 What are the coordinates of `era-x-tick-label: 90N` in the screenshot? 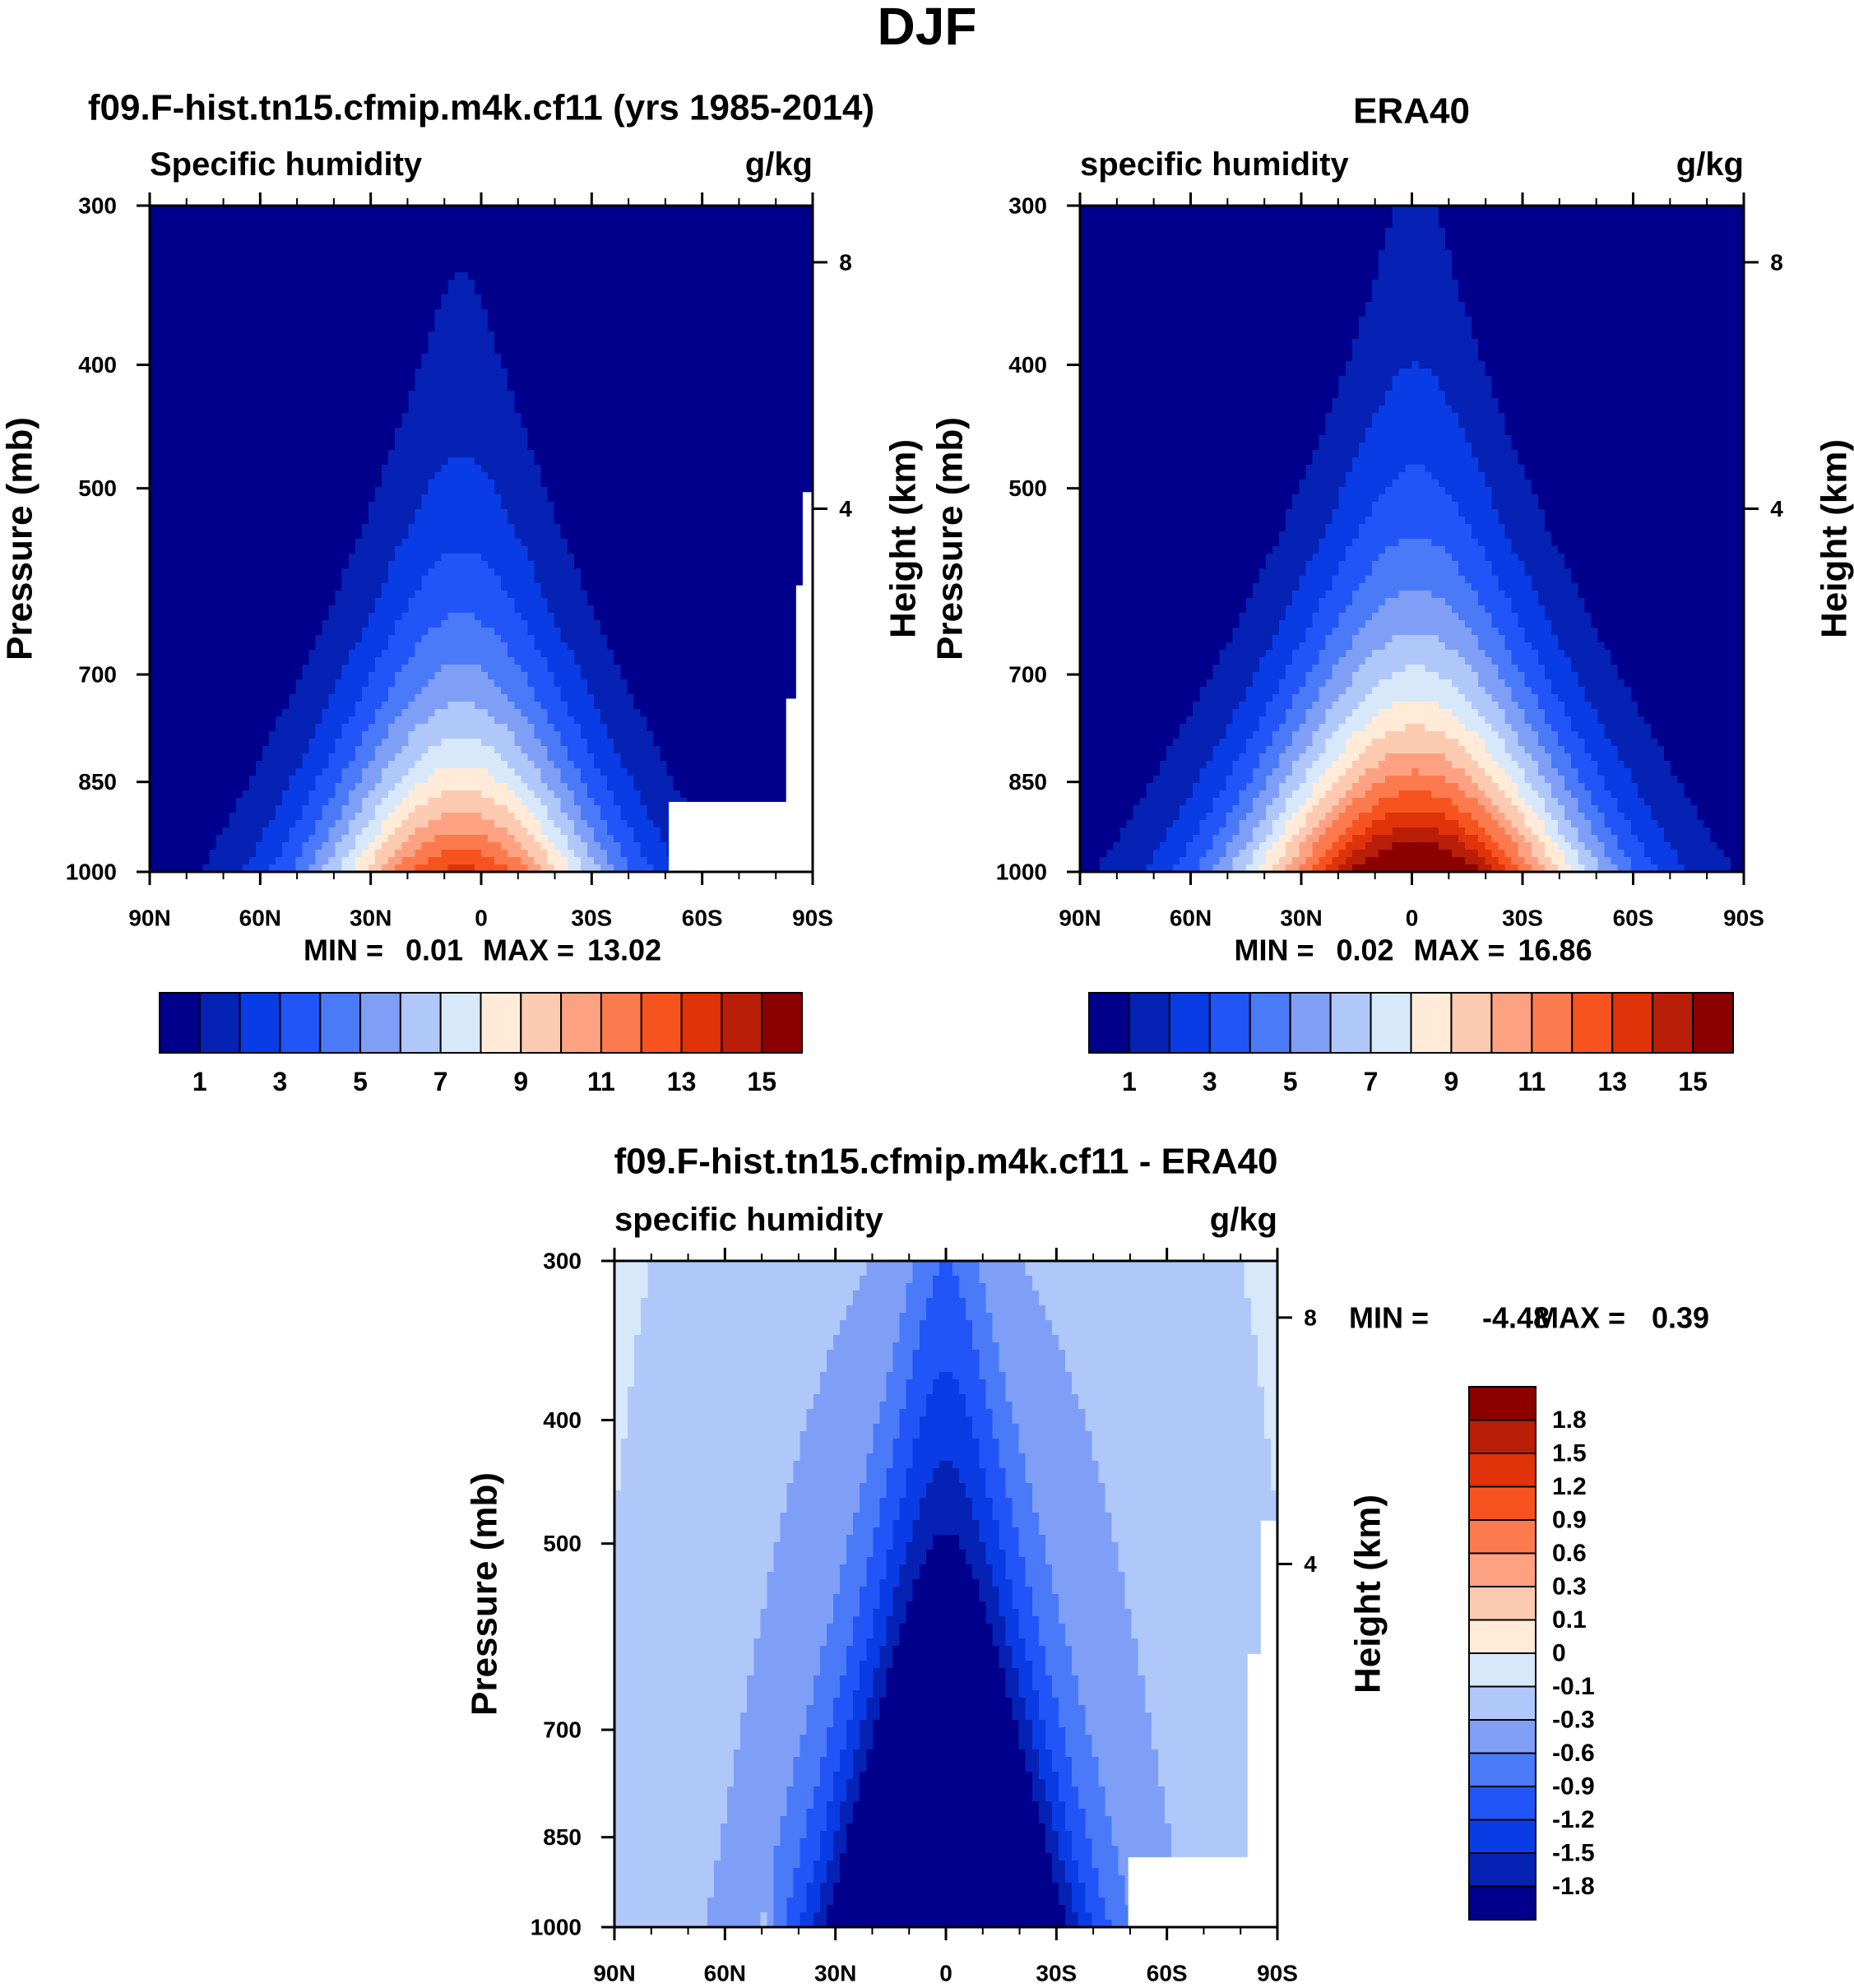 It's located at (1080, 919).